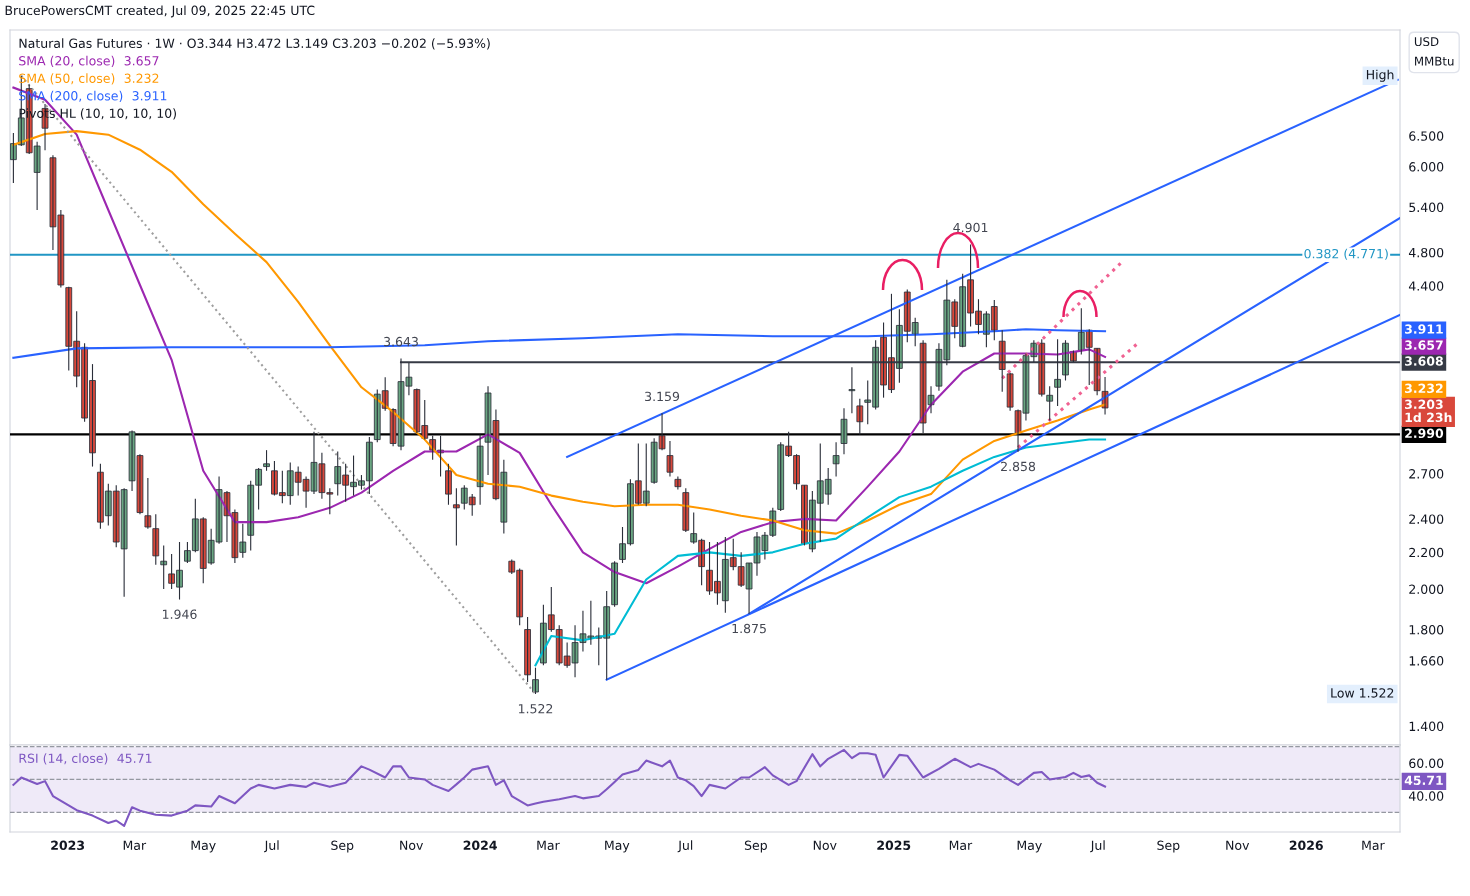  I want to click on text: 3.657, so click(1424, 345).